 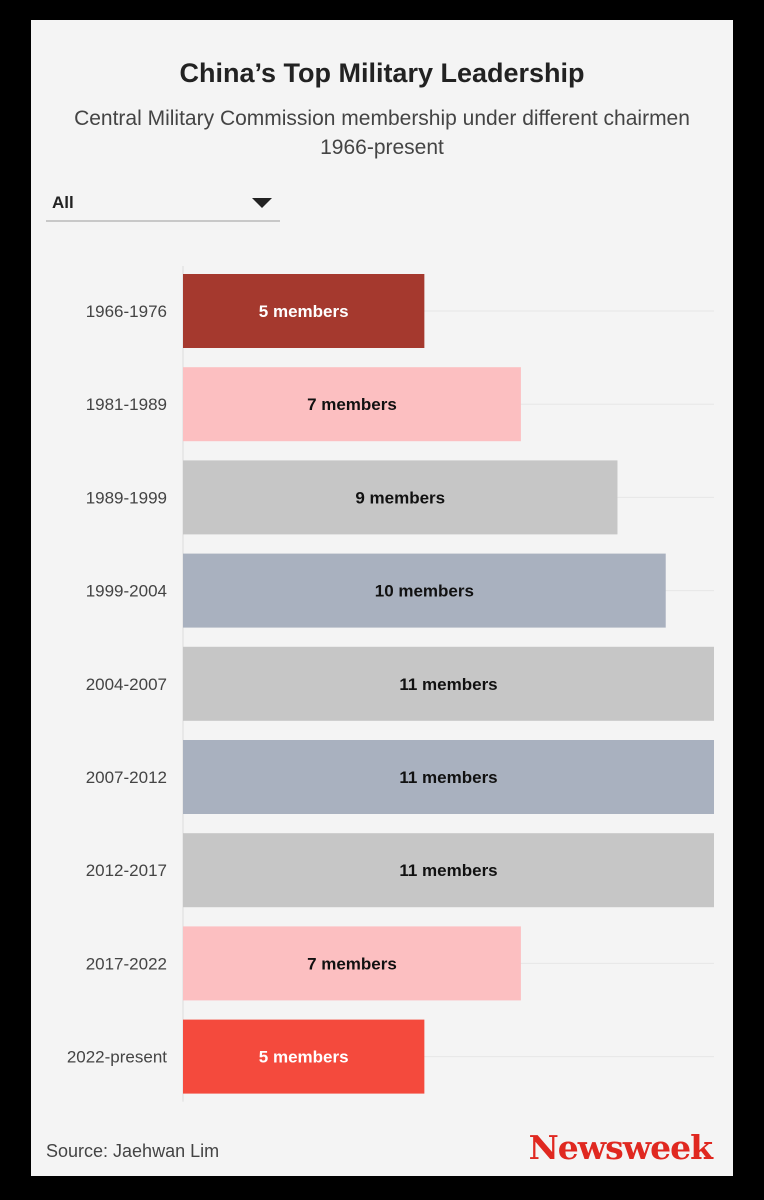 I want to click on caret-down-icon, so click(x=262, y=203).